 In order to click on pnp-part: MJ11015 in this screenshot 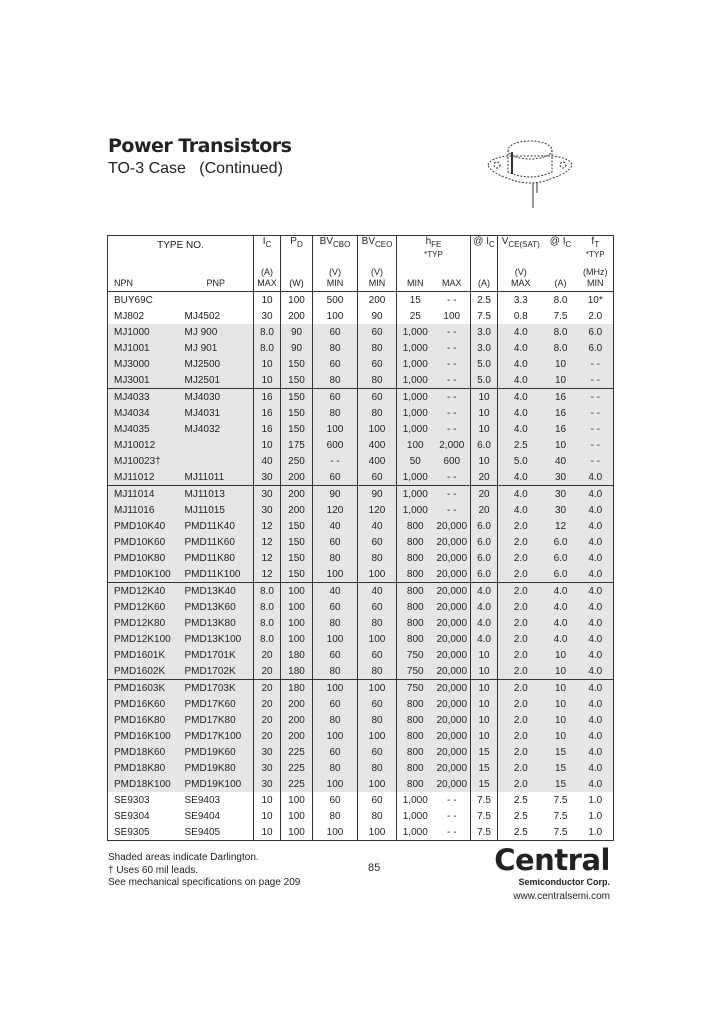, I will do `click(216, 510)`.